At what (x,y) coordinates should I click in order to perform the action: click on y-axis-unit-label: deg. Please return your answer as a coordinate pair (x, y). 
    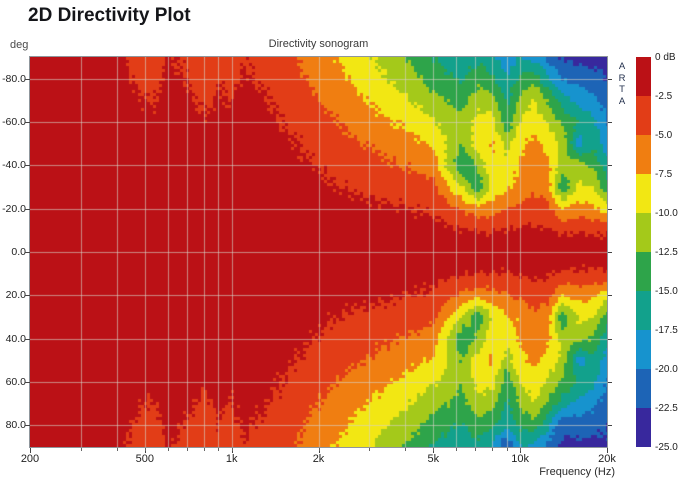
    Looking at the image, I should click on (19, 45).